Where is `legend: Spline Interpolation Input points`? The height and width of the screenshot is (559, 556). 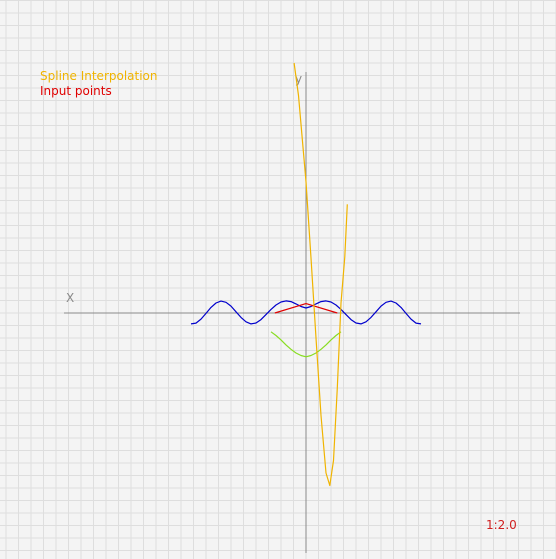
legend: Spline Interpolation Input points is located at coordinates (99, 83).